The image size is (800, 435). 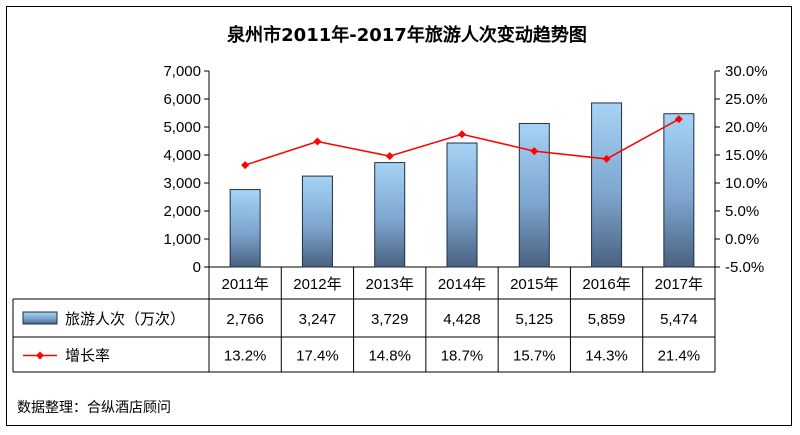 I want to click on y-axis-left: 0 1,000 2,000 3,000 4,000 5,000 6,000 7,000, so click(x=186, y=169).